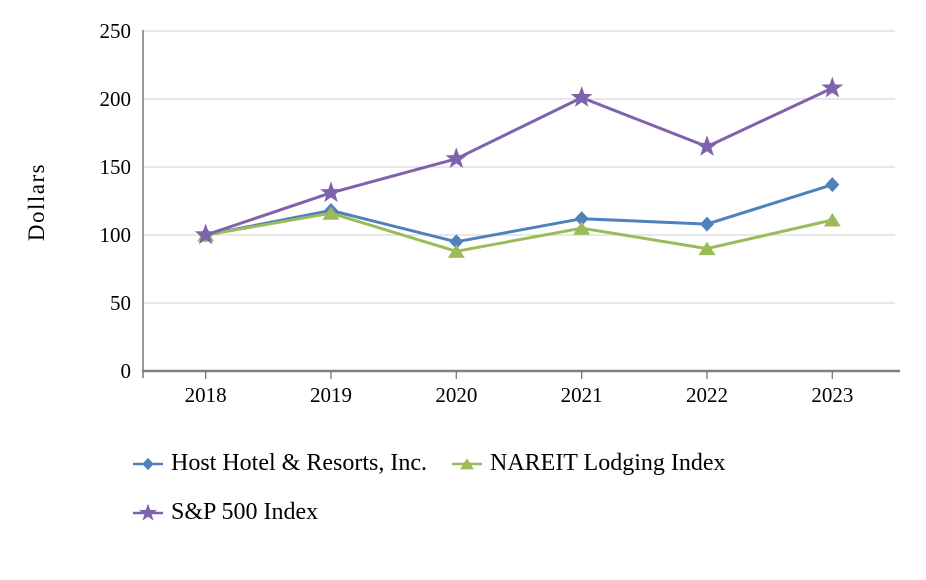  I want to click on legend-label-sp500: S&P 500 Index, so click(245, 512).